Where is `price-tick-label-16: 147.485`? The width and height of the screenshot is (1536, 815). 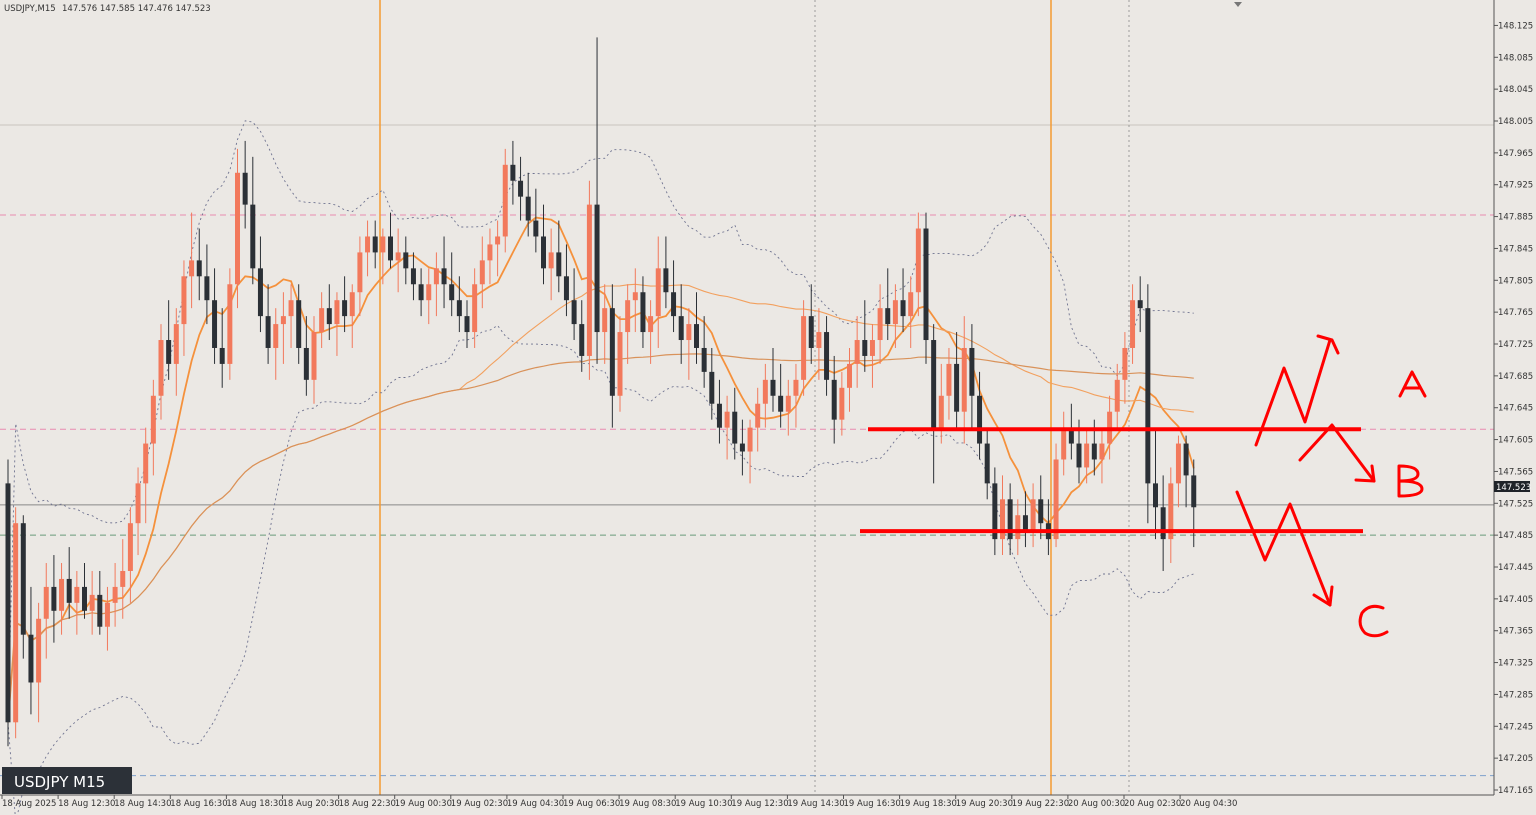 price-tick-label-16: 147.485 is located at coordinates (1515, 536).